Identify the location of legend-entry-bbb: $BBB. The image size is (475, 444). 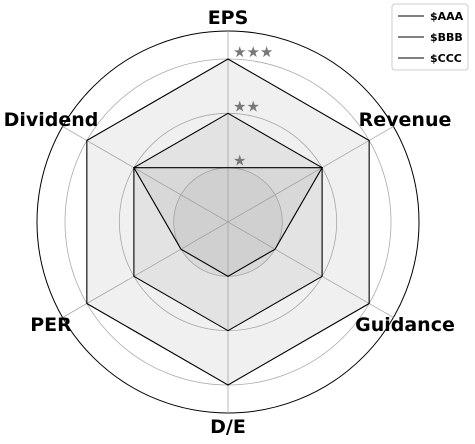
(430, 37).